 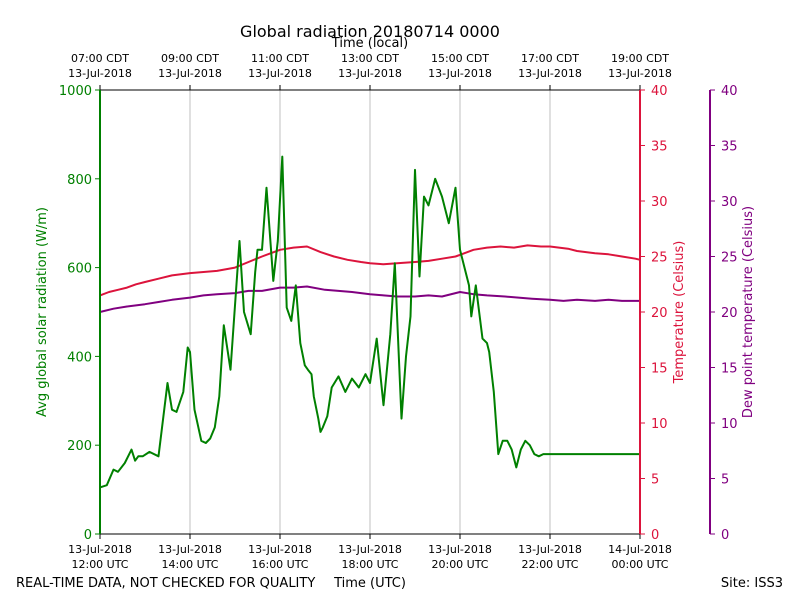 What do you see at coordinates (99, 564) in the screenshot?
I see `bottom-tick-time: 12:00 UTC` at bounding box center [99, 564].